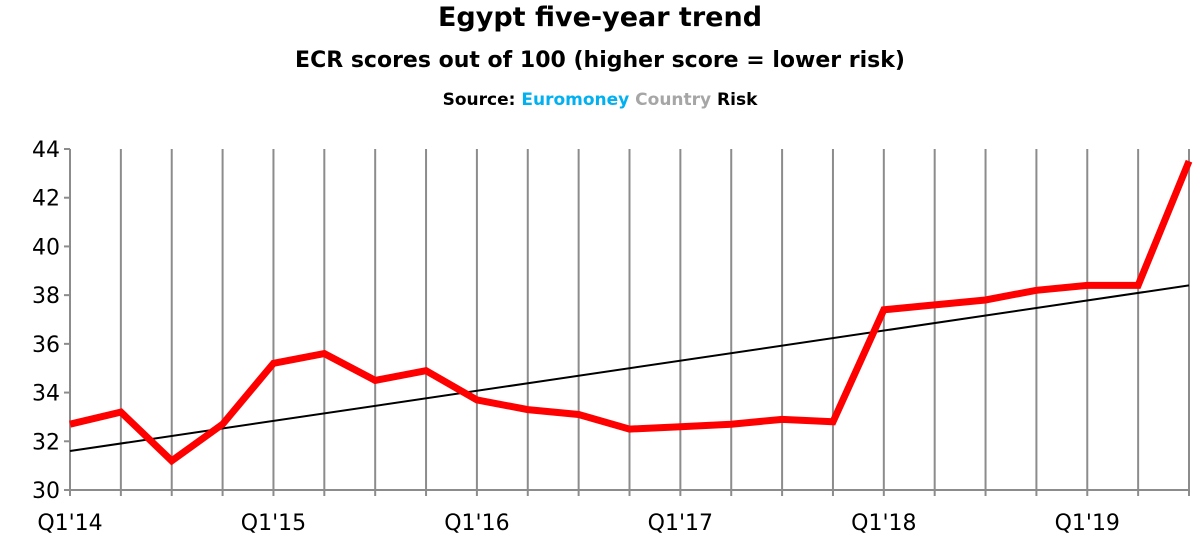 This screenshot has width=1200, height=548. I want to click on source-prefix: Source:, so click(479, 100).